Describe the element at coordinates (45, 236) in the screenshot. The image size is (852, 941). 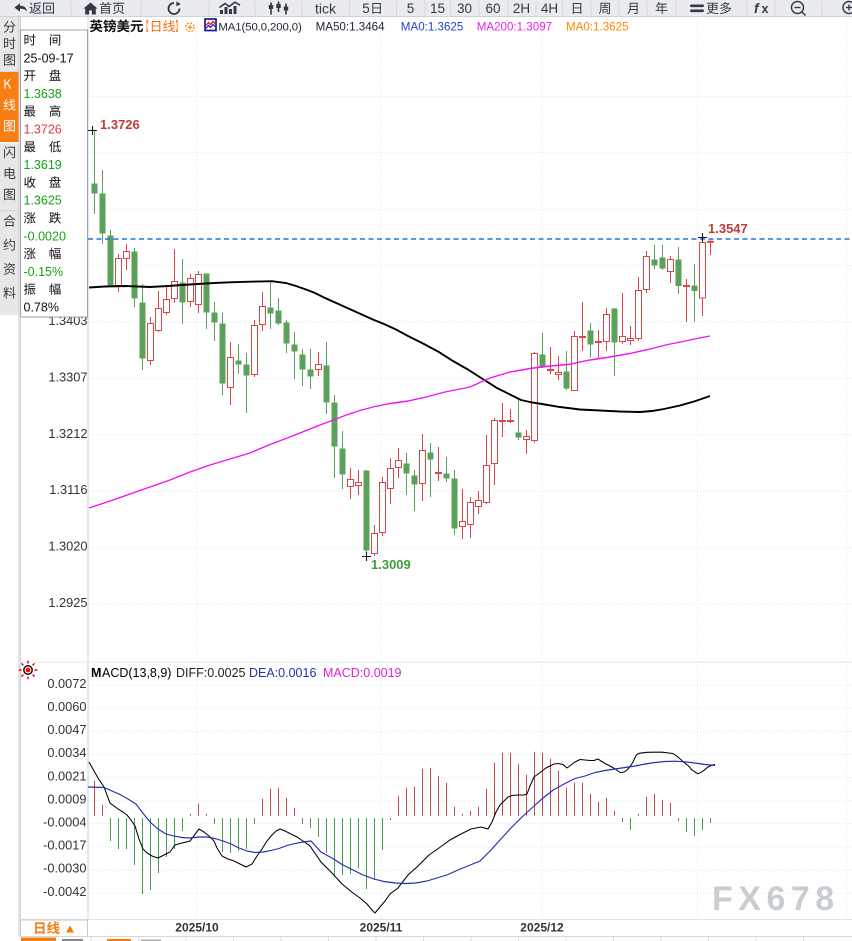
I see `svg-text: -0.0020` at that location.